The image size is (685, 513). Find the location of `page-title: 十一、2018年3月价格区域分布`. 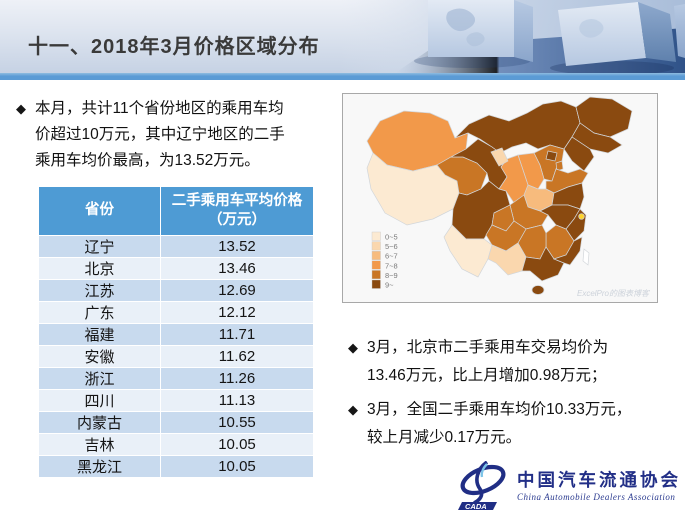

page-title: 十一、2018年3月价格区域分布 is located at coordinates (174, 47).